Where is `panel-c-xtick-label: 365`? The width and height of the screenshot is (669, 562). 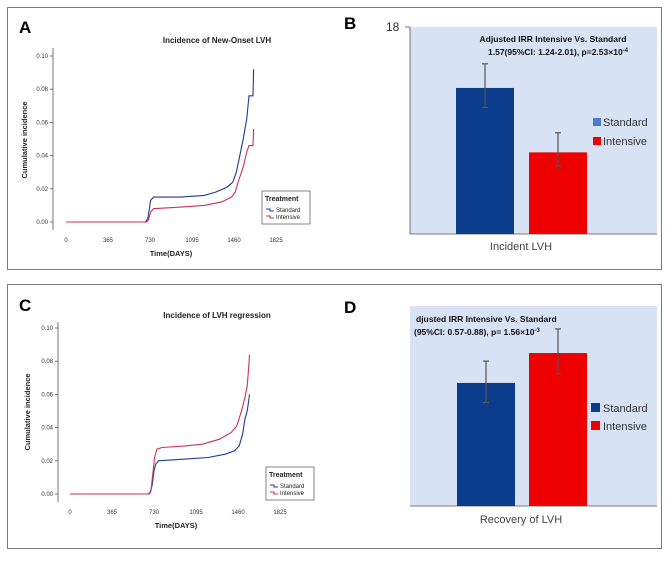
panel-c-xtick-label: 365 is located at coordinates (112, 513).